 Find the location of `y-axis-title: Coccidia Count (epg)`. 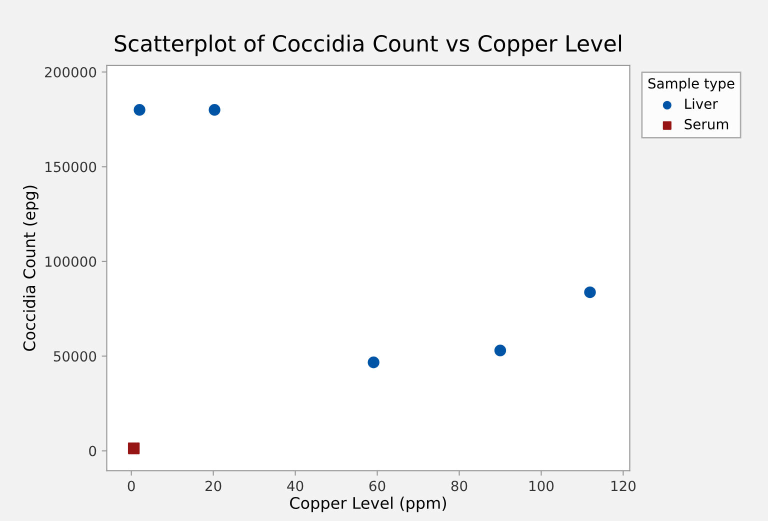

y-axis-title: Coccidia Count (epg) is located at coordinates (30, 268).